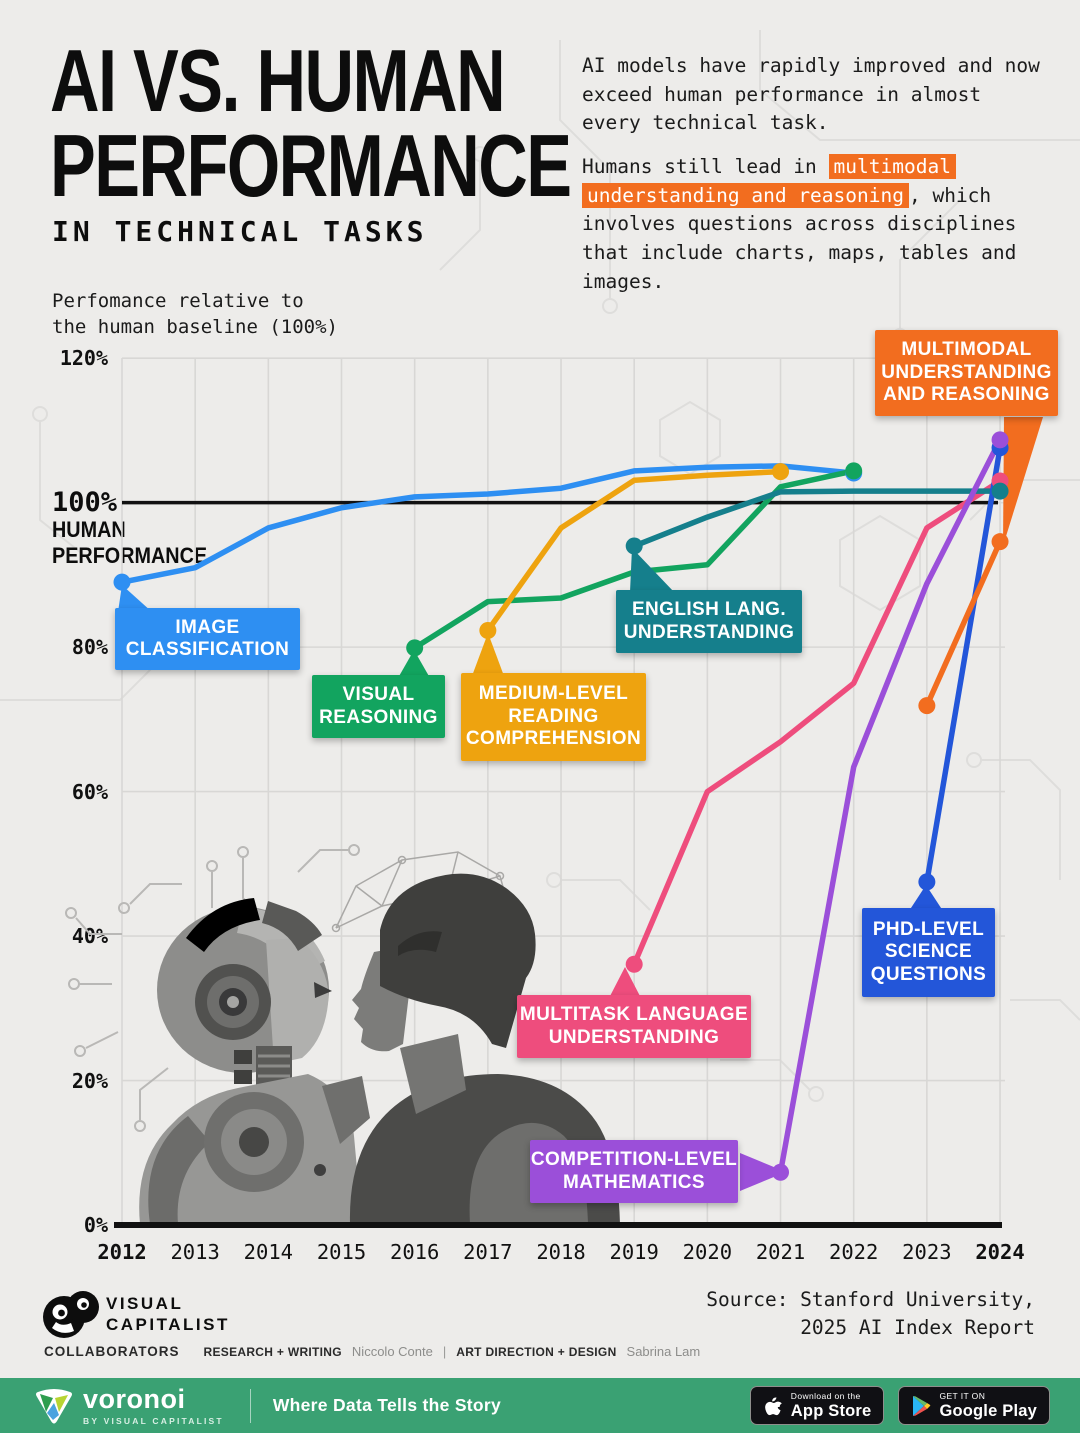 This screenshot has height=1433, width=1080. What do you see at coordinates (250, 1405) in the screenshot?
I see `divider` at bounding box center [250, 1405].